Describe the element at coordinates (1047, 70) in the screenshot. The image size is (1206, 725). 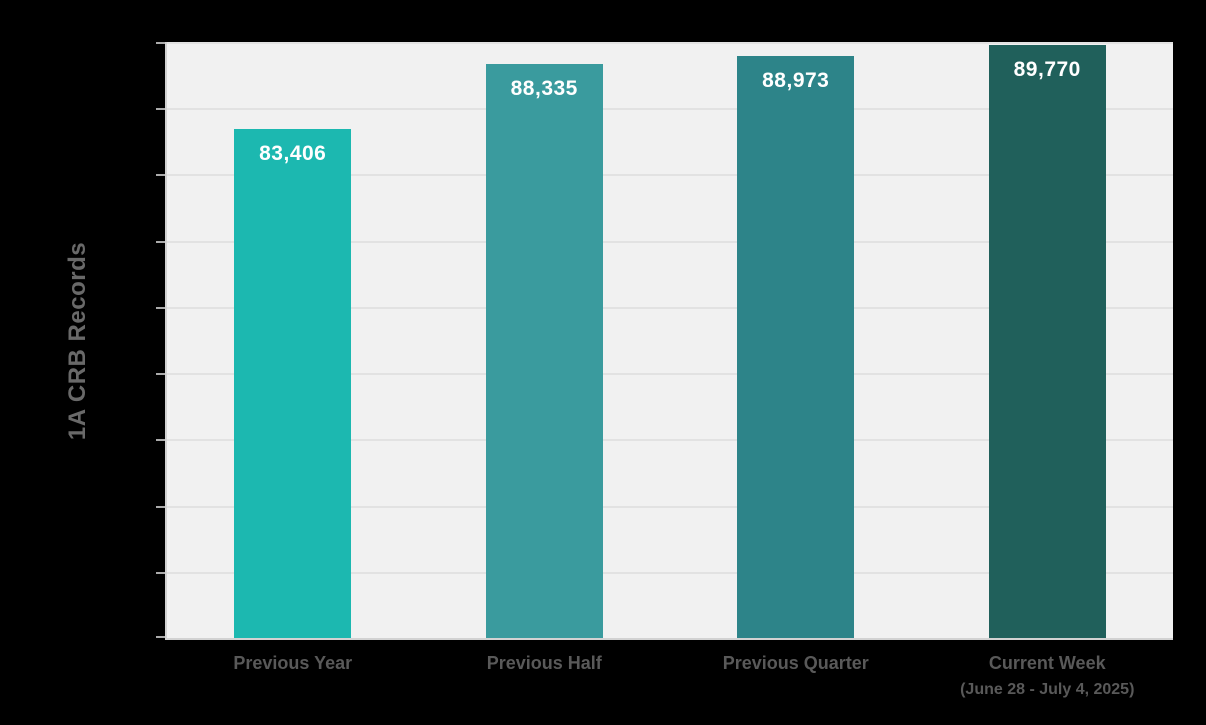
I see `bar-value-label: 89,770` at that location.